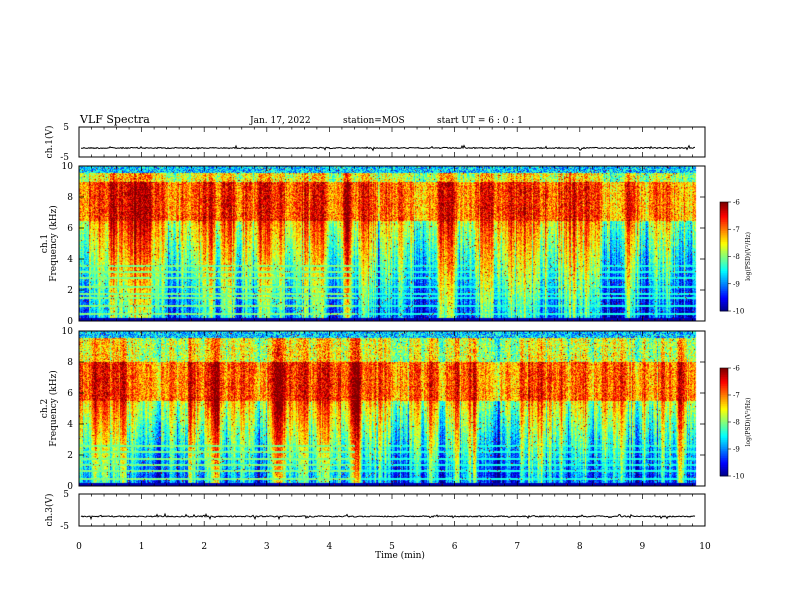 This screenshot has height=612, width=792. I want to click on x-tick-label: 1, so click(142, 547).